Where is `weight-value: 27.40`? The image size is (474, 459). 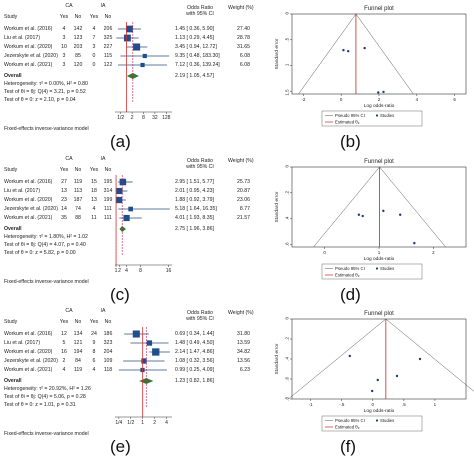
weight-value: 27.40 is located at coordinates (243, 29).